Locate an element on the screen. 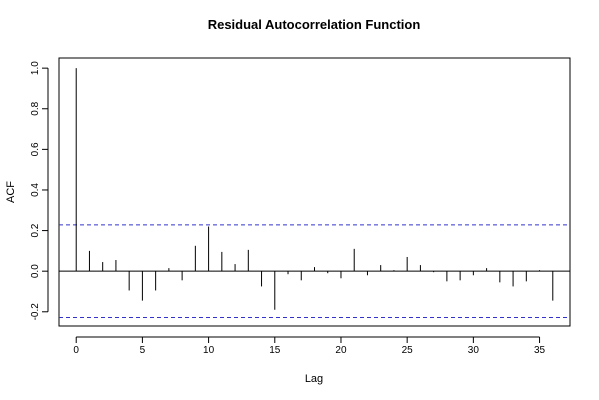 The width and height of the screenshot is (599, 400). x-tick-label-2: 10 is located at coordinates (209, 350).